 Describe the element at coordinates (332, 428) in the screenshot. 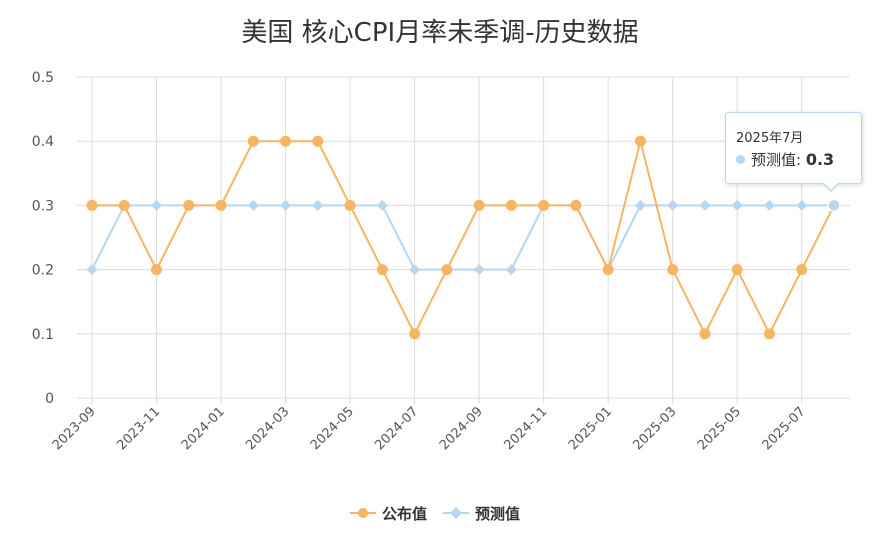

I see `x-tick-label: 2024-05` at that location.